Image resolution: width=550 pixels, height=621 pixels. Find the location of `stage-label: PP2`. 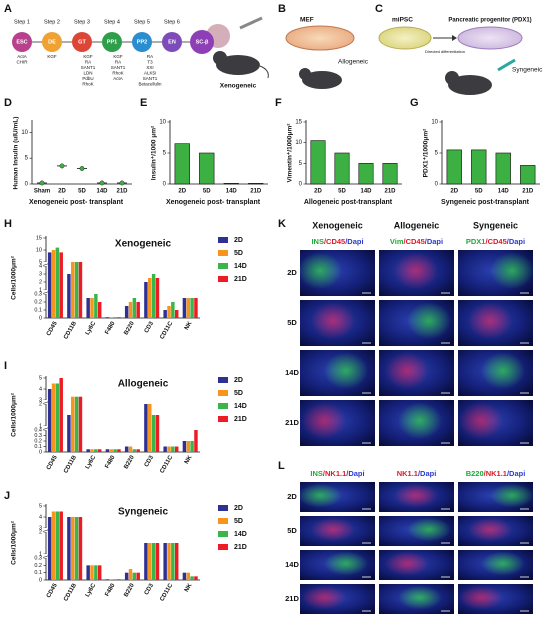

stage-label: PP2 is located at coordinates (142, 42).